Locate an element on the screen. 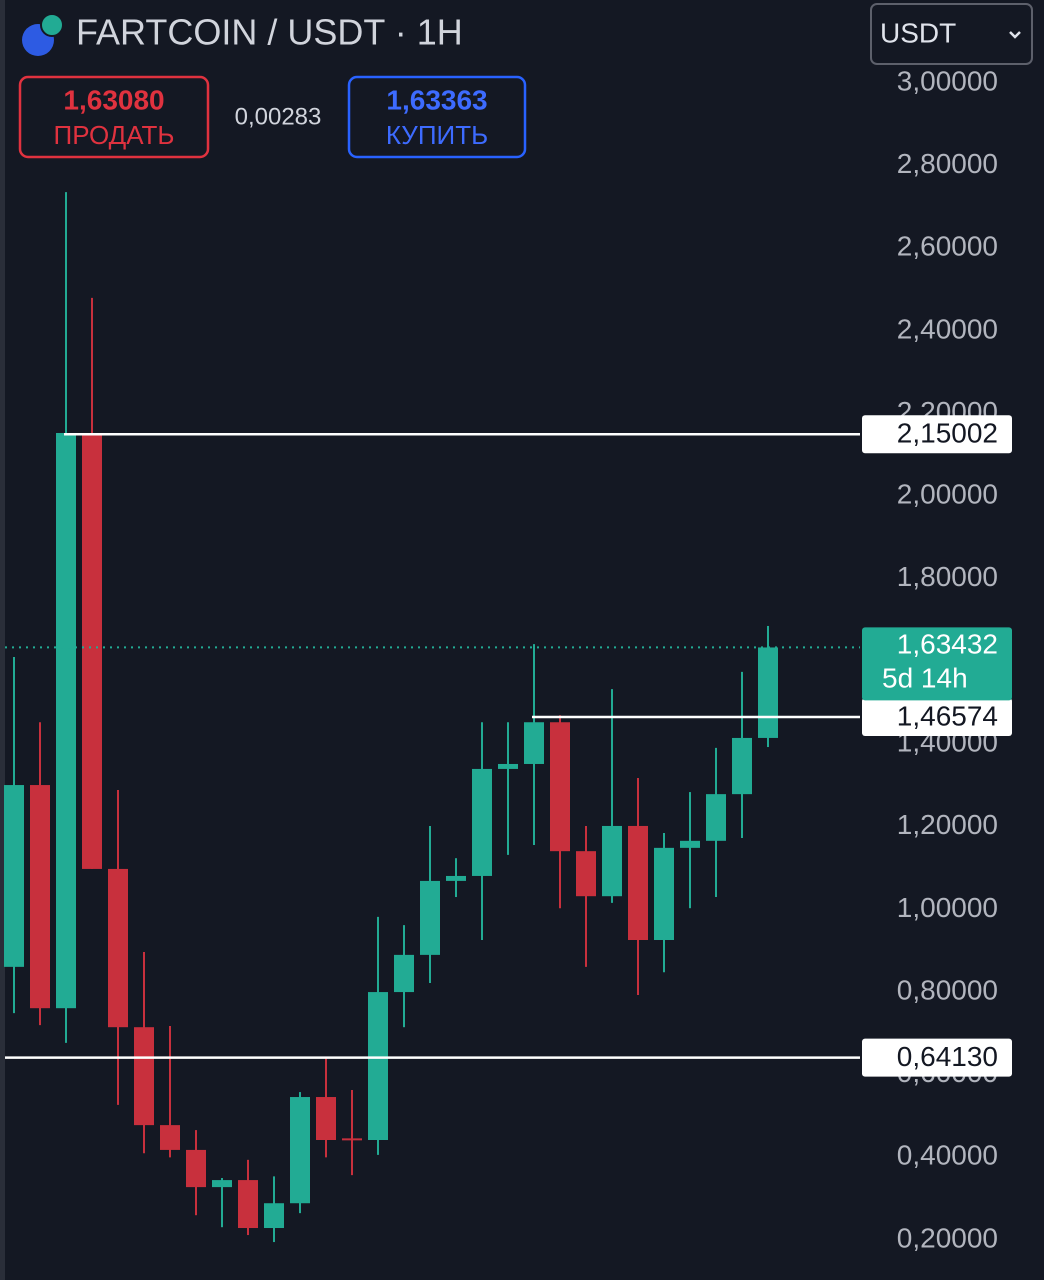 The width and height of the screenshot is (1044, 1280). symbol-title: FARTCOIN / USDT · 1H is located at coordinates (269, 32).